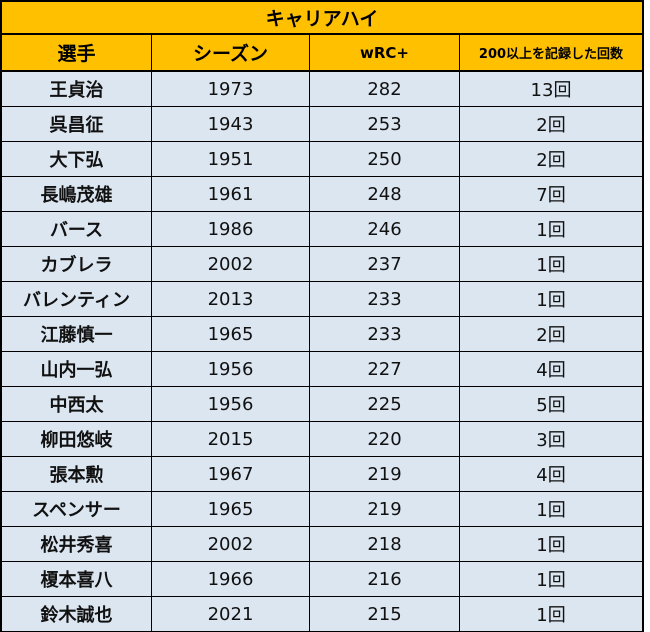  Describe the element at coordinates (231, 614) in the screenshot. I see `season-cell: 2021` at that location.